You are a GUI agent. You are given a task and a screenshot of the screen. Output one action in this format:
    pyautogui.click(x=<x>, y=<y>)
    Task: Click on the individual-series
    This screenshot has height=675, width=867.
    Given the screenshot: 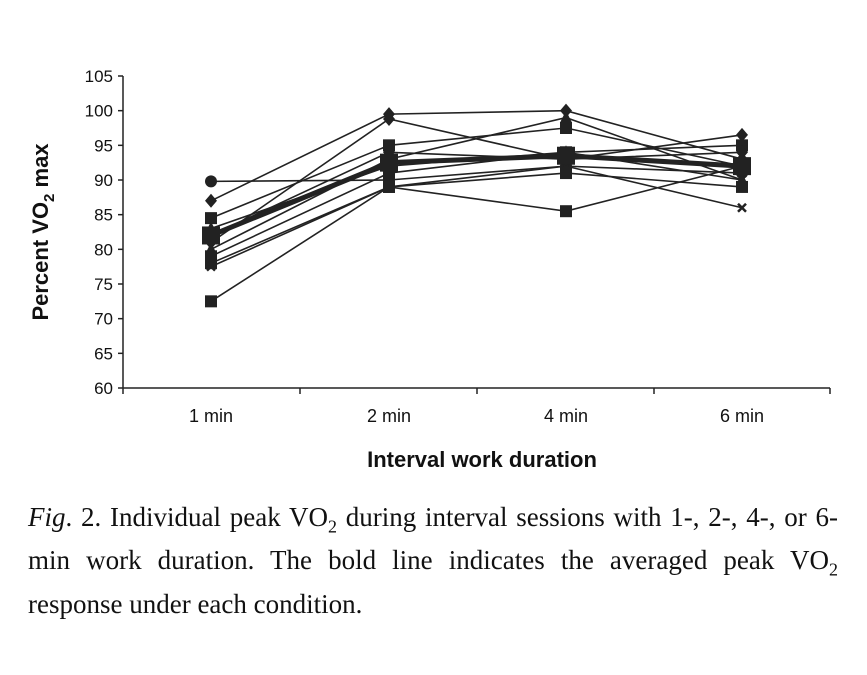 What is the action you would take?
    pyautogui.click(x=476, y=216)
    